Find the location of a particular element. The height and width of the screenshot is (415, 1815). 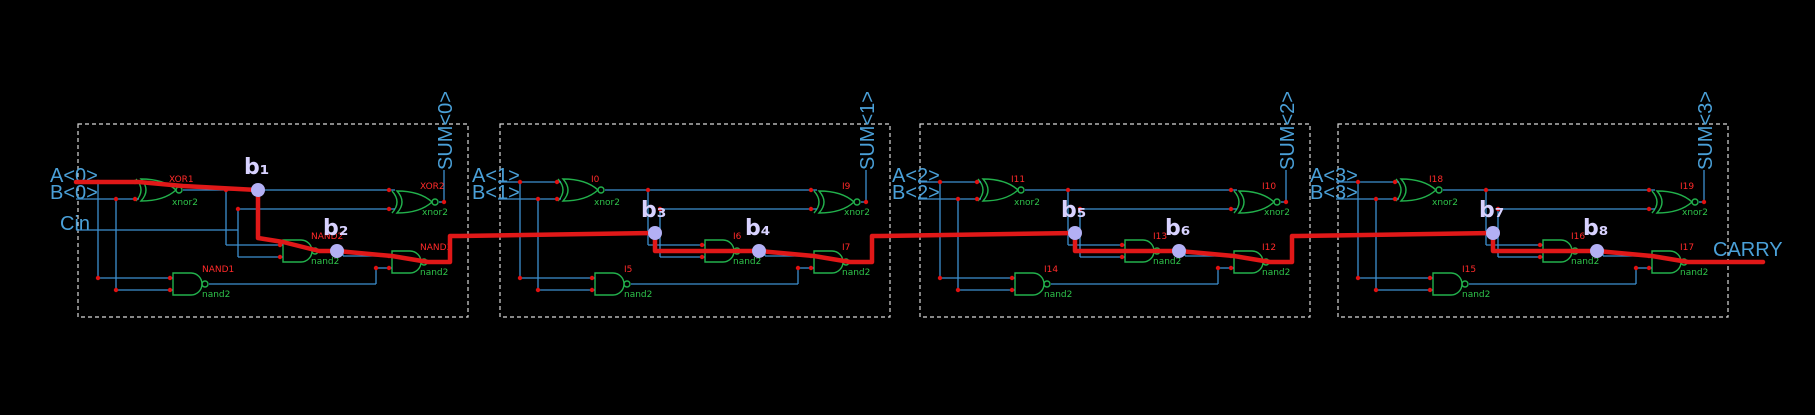

xor-b-instance-label: I19 is located at coordinates (1687, 187).